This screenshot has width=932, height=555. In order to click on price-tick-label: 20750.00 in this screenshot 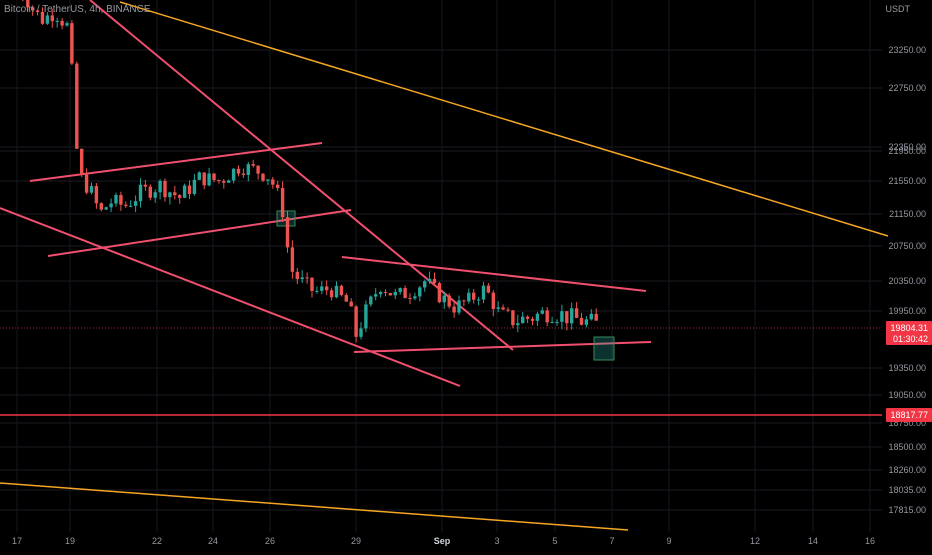, I will do `click(907, 246)`.